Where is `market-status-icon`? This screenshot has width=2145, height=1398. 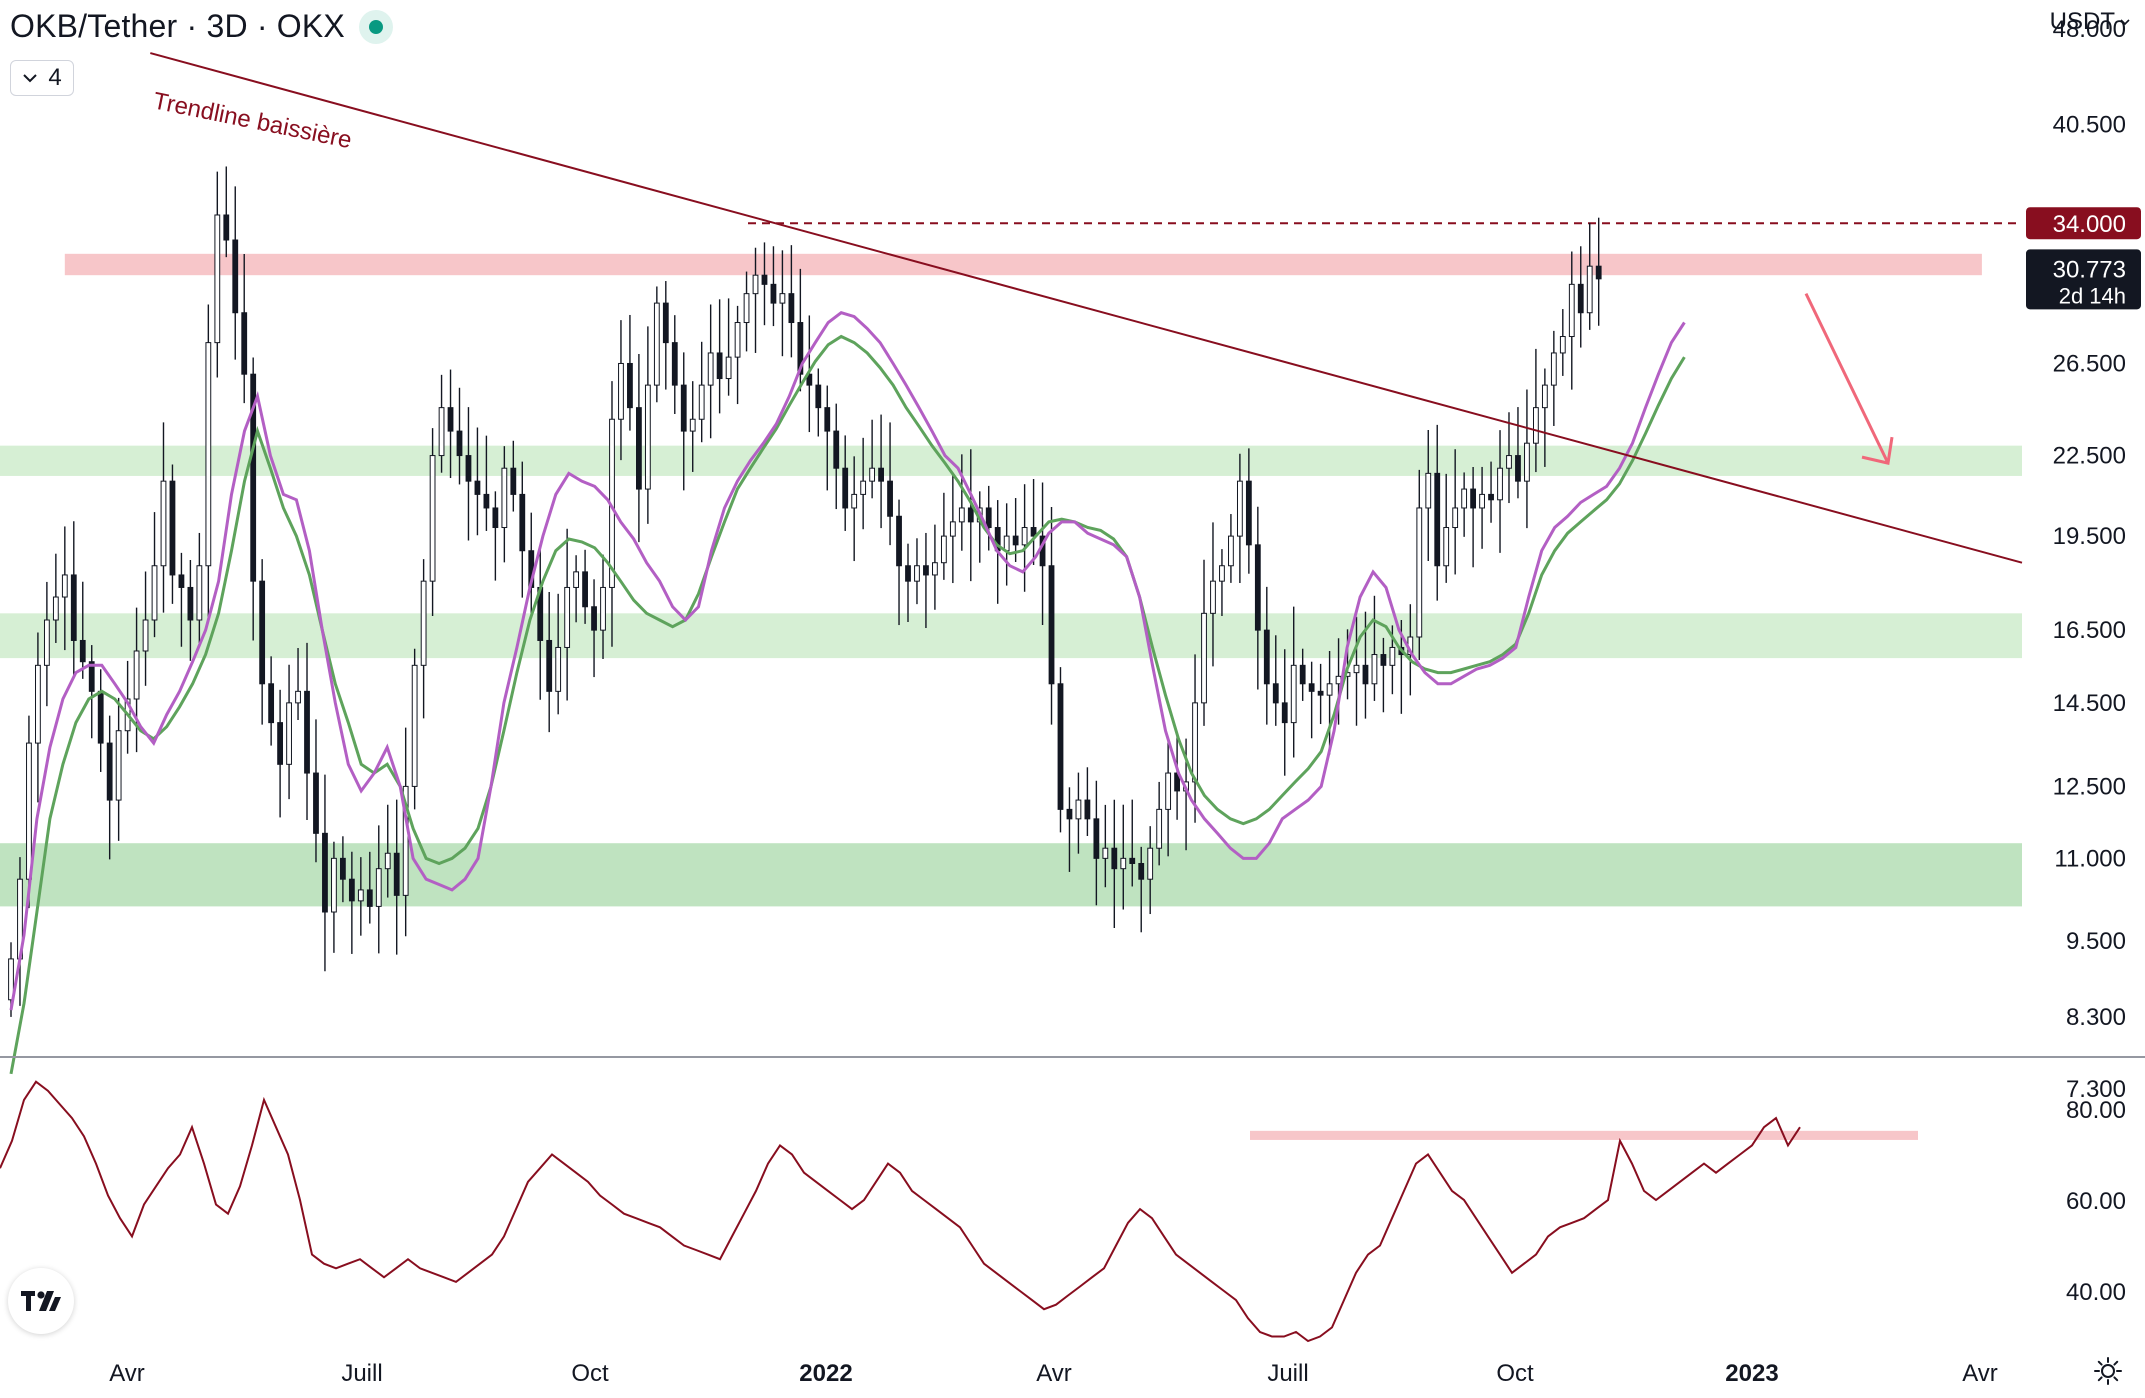 market-status-icon is located at coordinates (375, 26).